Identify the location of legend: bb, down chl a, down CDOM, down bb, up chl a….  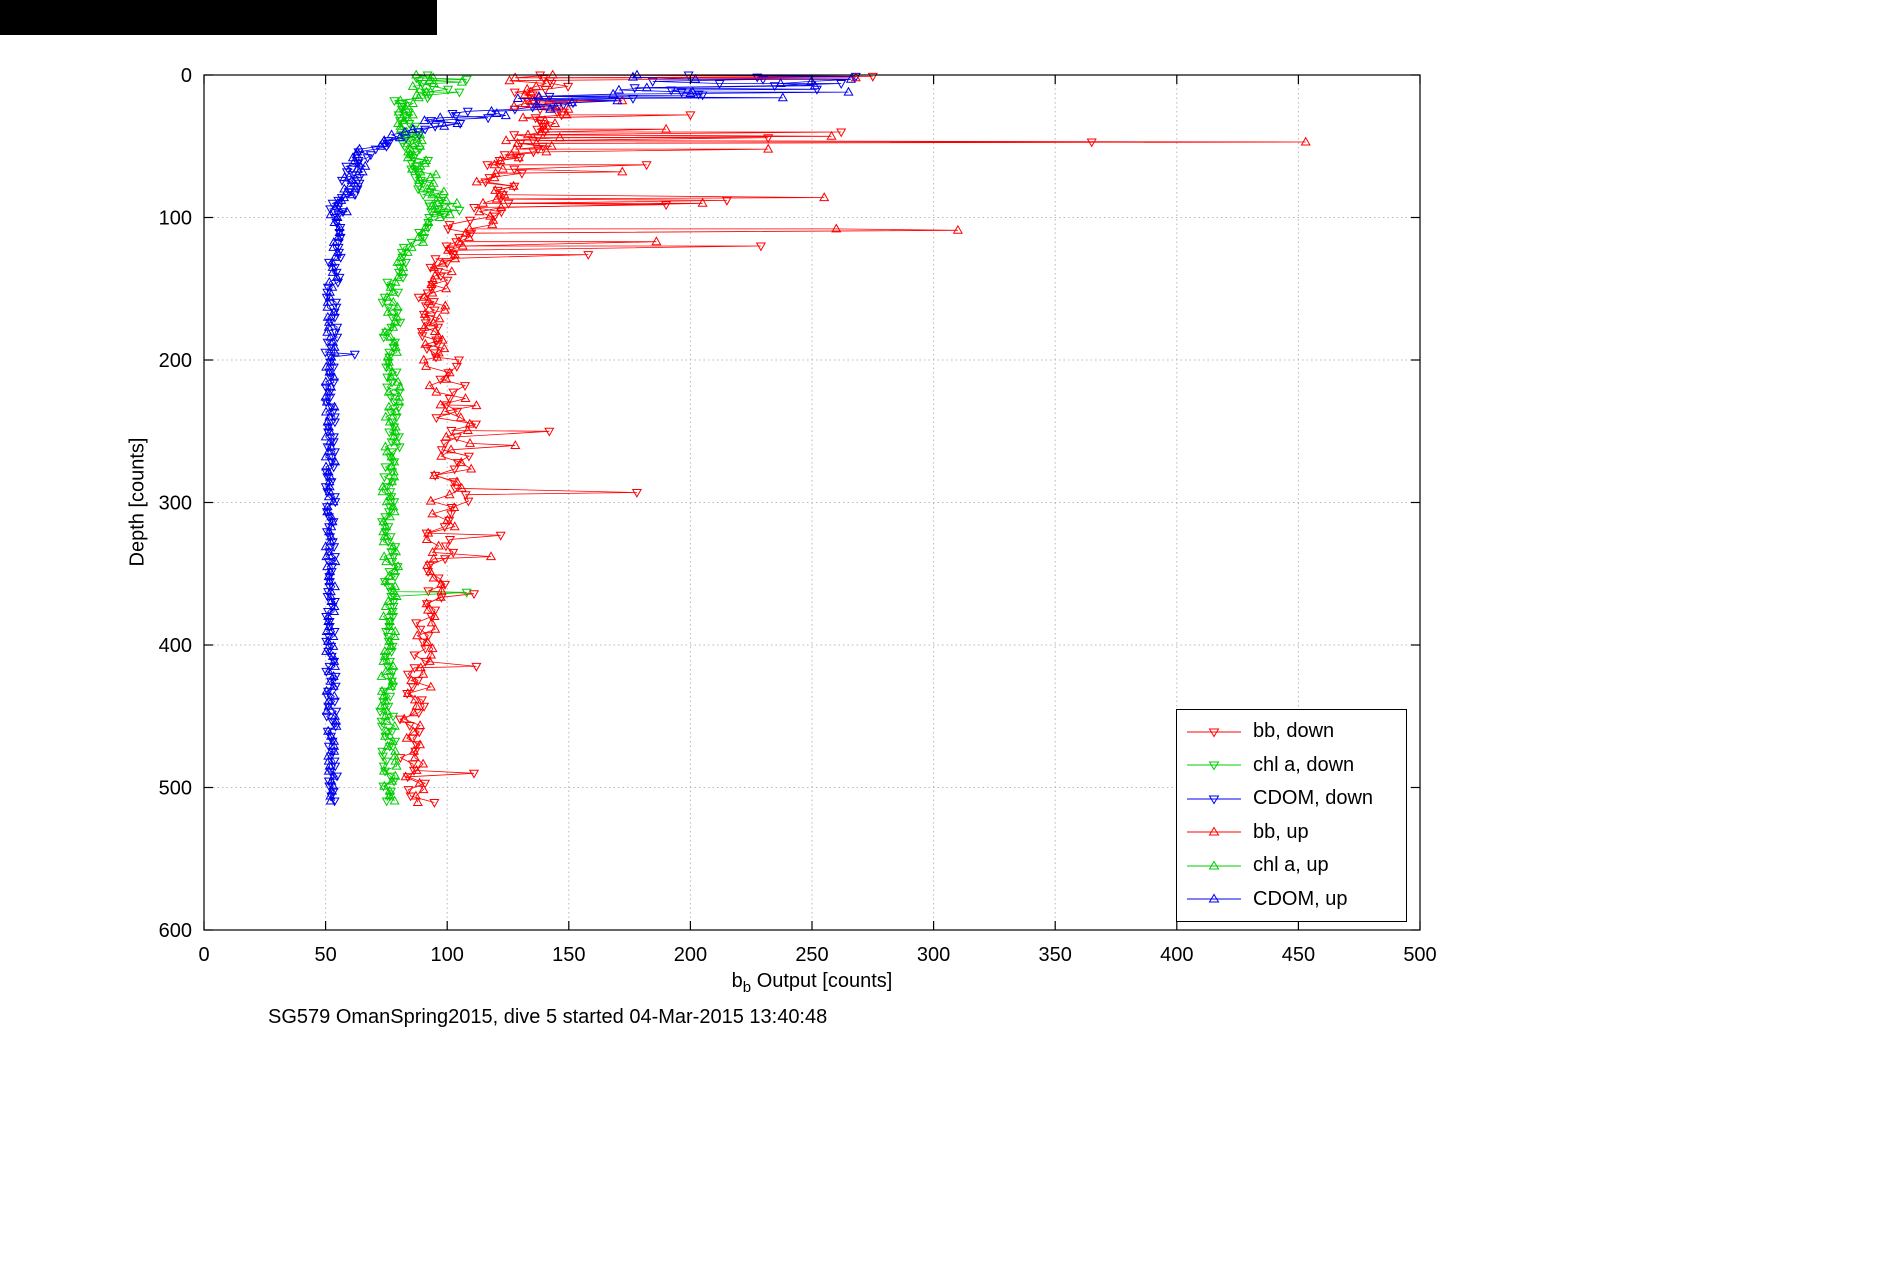
(1291, 815).